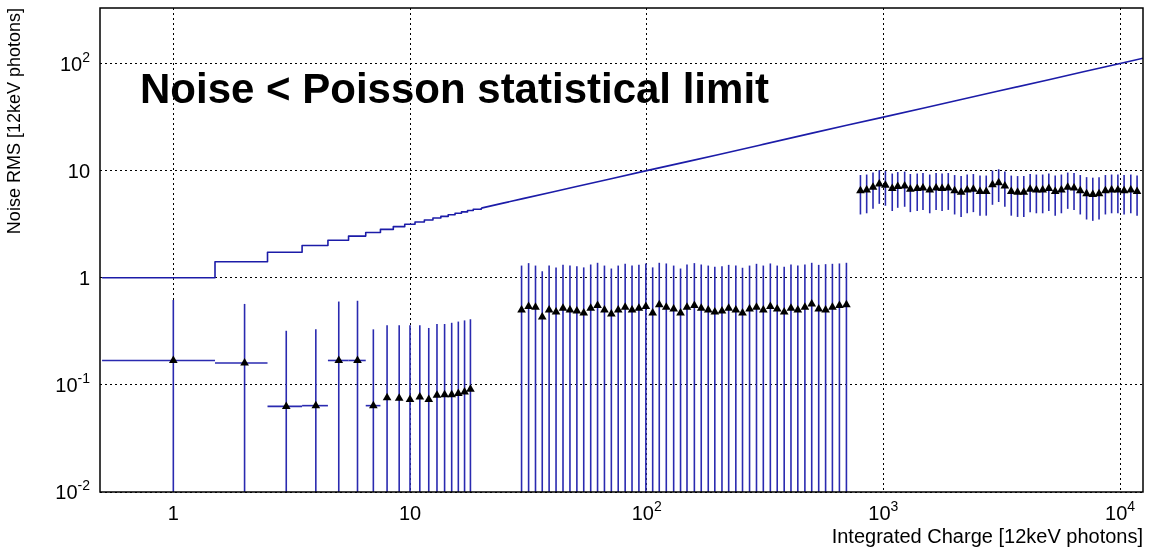 The width and height of the screenshot is (1150, 553). What do you see at coordinates (84, 277) in the screenshot?
I see `y-tick-label: 1` at bounding box center [84, 277].